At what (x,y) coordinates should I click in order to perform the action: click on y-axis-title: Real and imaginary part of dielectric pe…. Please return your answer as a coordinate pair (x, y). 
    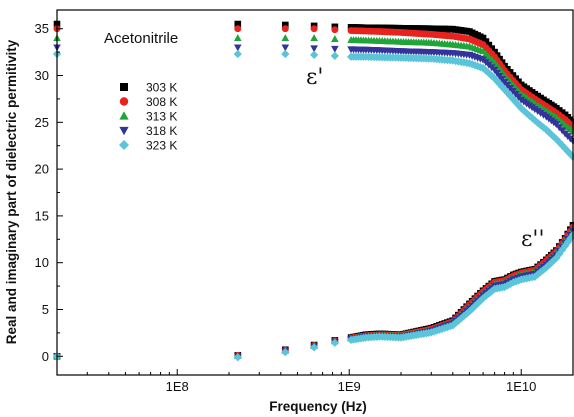
    Looking at the image, I should click on (11, 191).